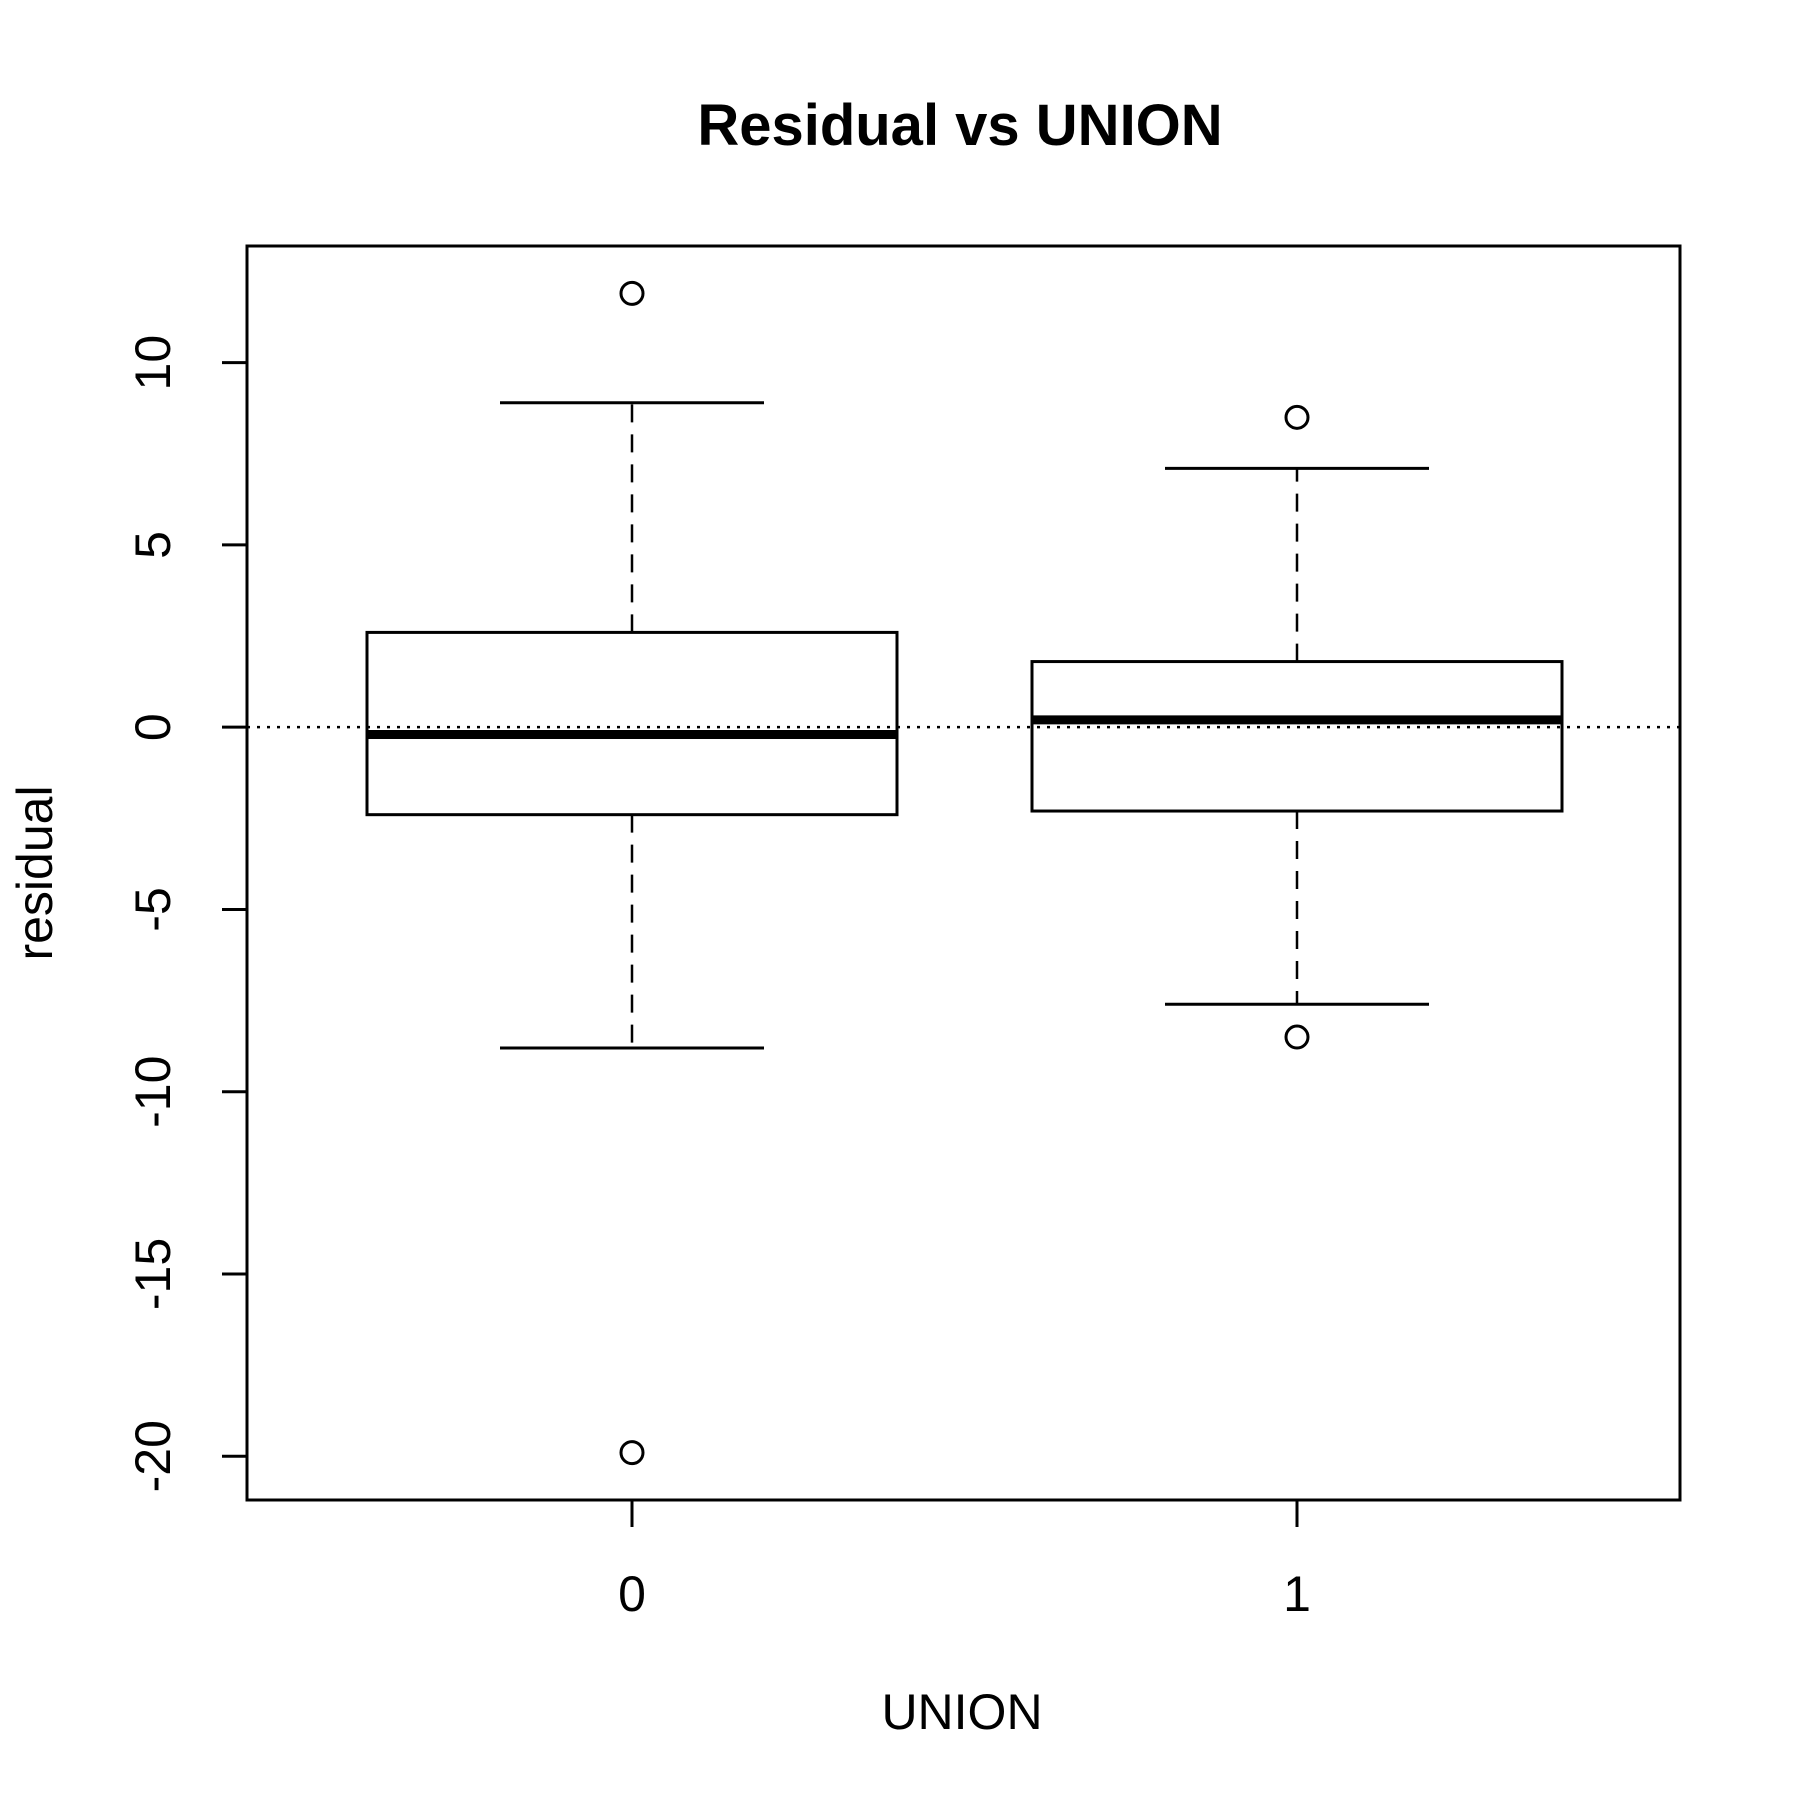  Describe the element at coordinates (153, 363) in the screenshot. I see `y-tick-label: 10` at that location.